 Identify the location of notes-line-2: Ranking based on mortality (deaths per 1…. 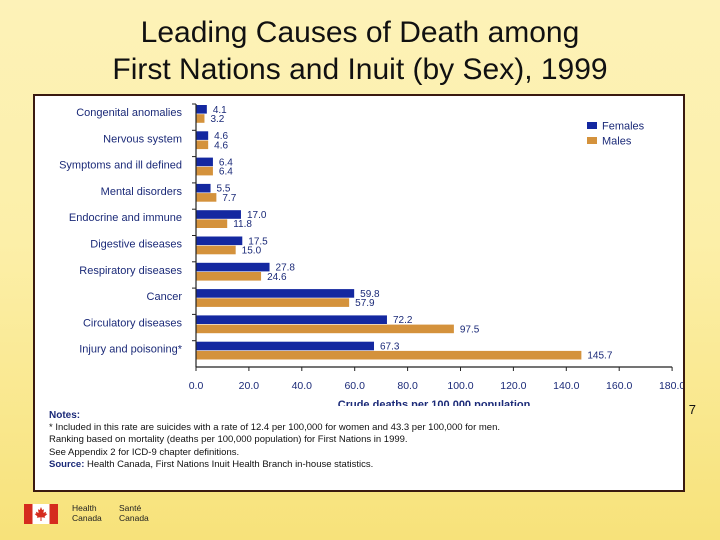
(228, 440).